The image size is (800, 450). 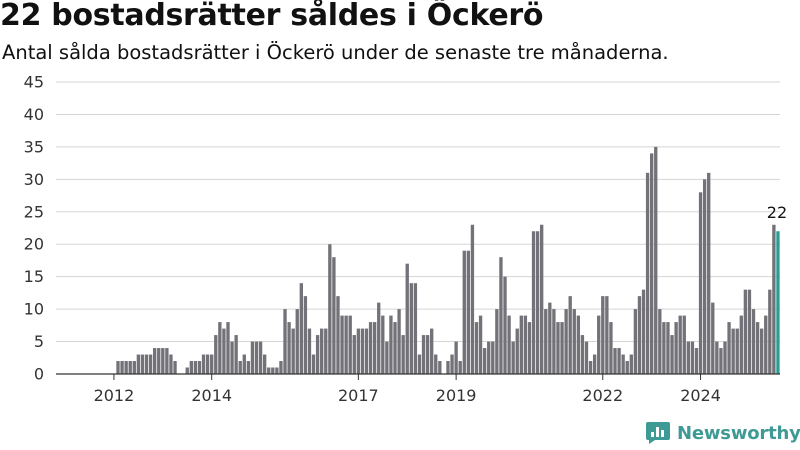 I want to click on bar-latest, so click(x=778, y=302).